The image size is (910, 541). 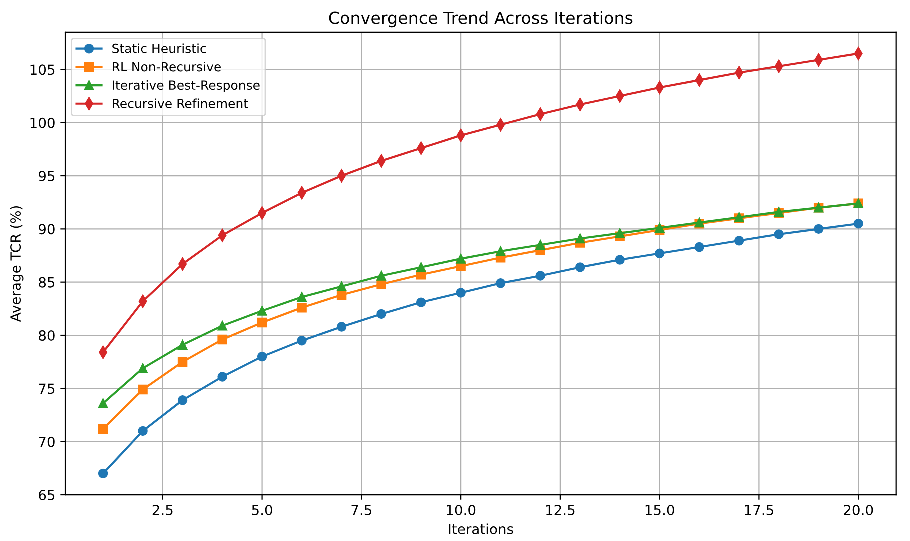 I want to click on x-tick-label: 20.0, so click(x=859, y=510).